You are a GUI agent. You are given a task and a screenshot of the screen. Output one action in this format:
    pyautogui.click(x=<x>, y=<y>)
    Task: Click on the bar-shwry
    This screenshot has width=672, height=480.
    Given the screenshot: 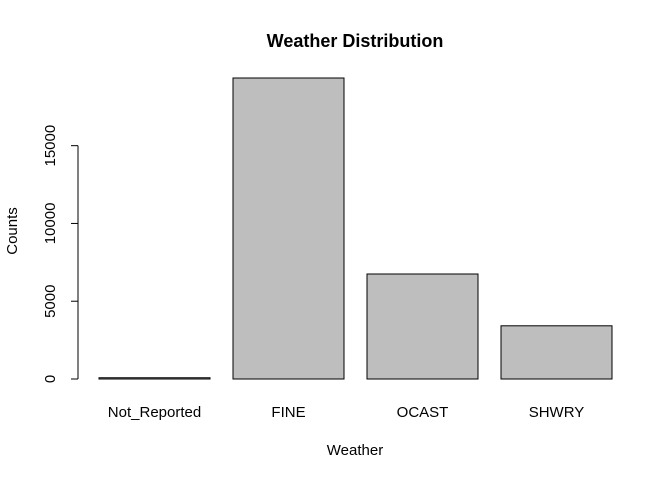 What is the action you would take?
    pyautogui.click(x=556, y=352)
    